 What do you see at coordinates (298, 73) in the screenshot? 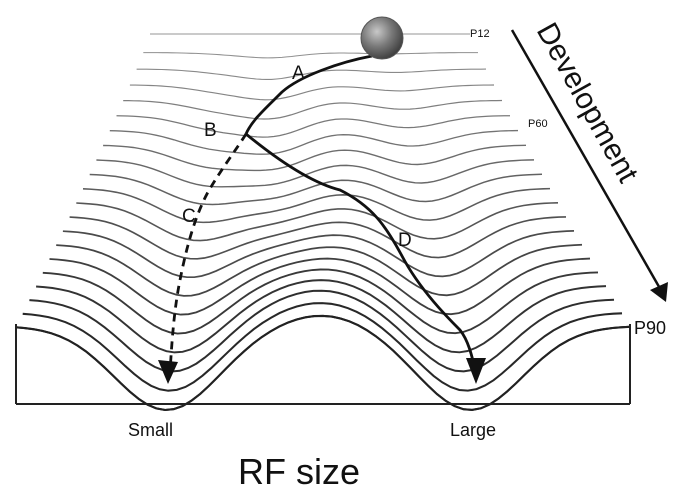
I see `path-label-a: A` at bounding box center [298, 73].